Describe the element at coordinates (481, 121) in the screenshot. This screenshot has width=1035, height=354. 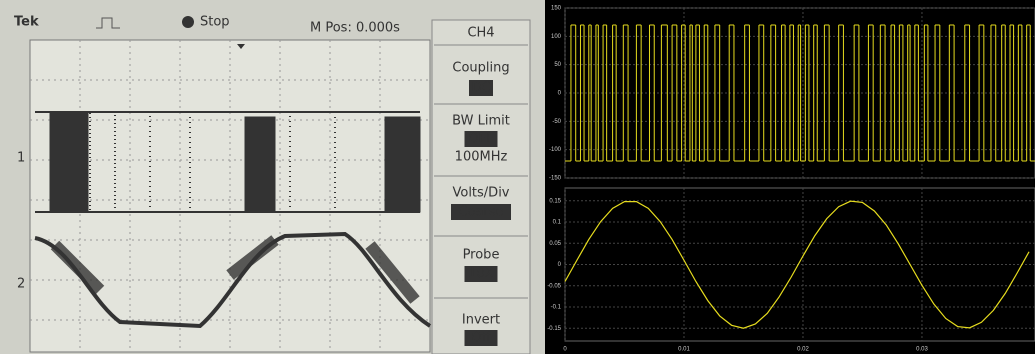
I see `menu-label: BW Limit` at that location.